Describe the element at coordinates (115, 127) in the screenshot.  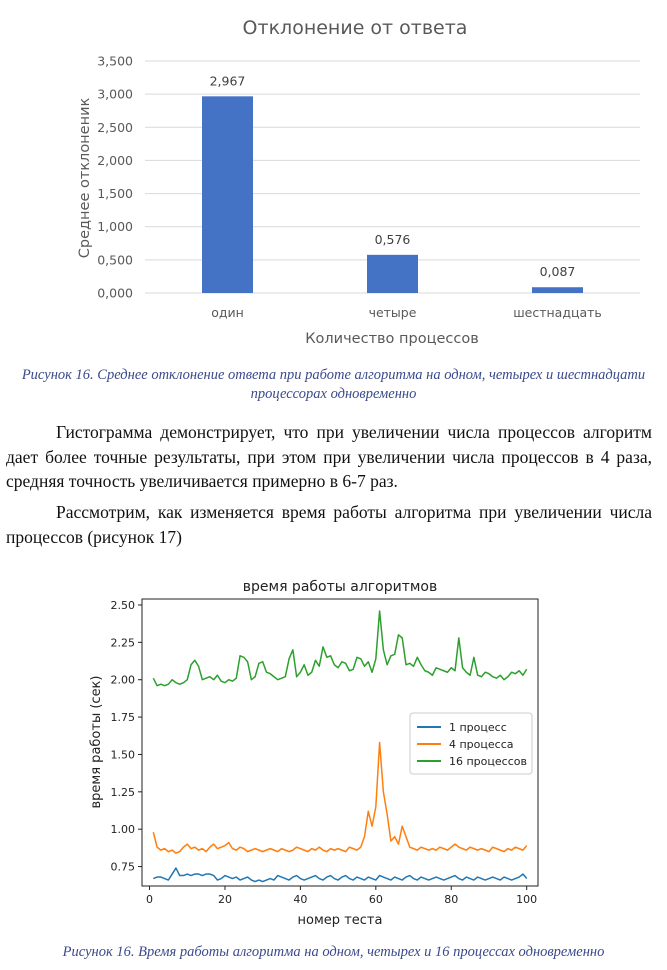
I see `y-tick-label: 2,500` at that location.